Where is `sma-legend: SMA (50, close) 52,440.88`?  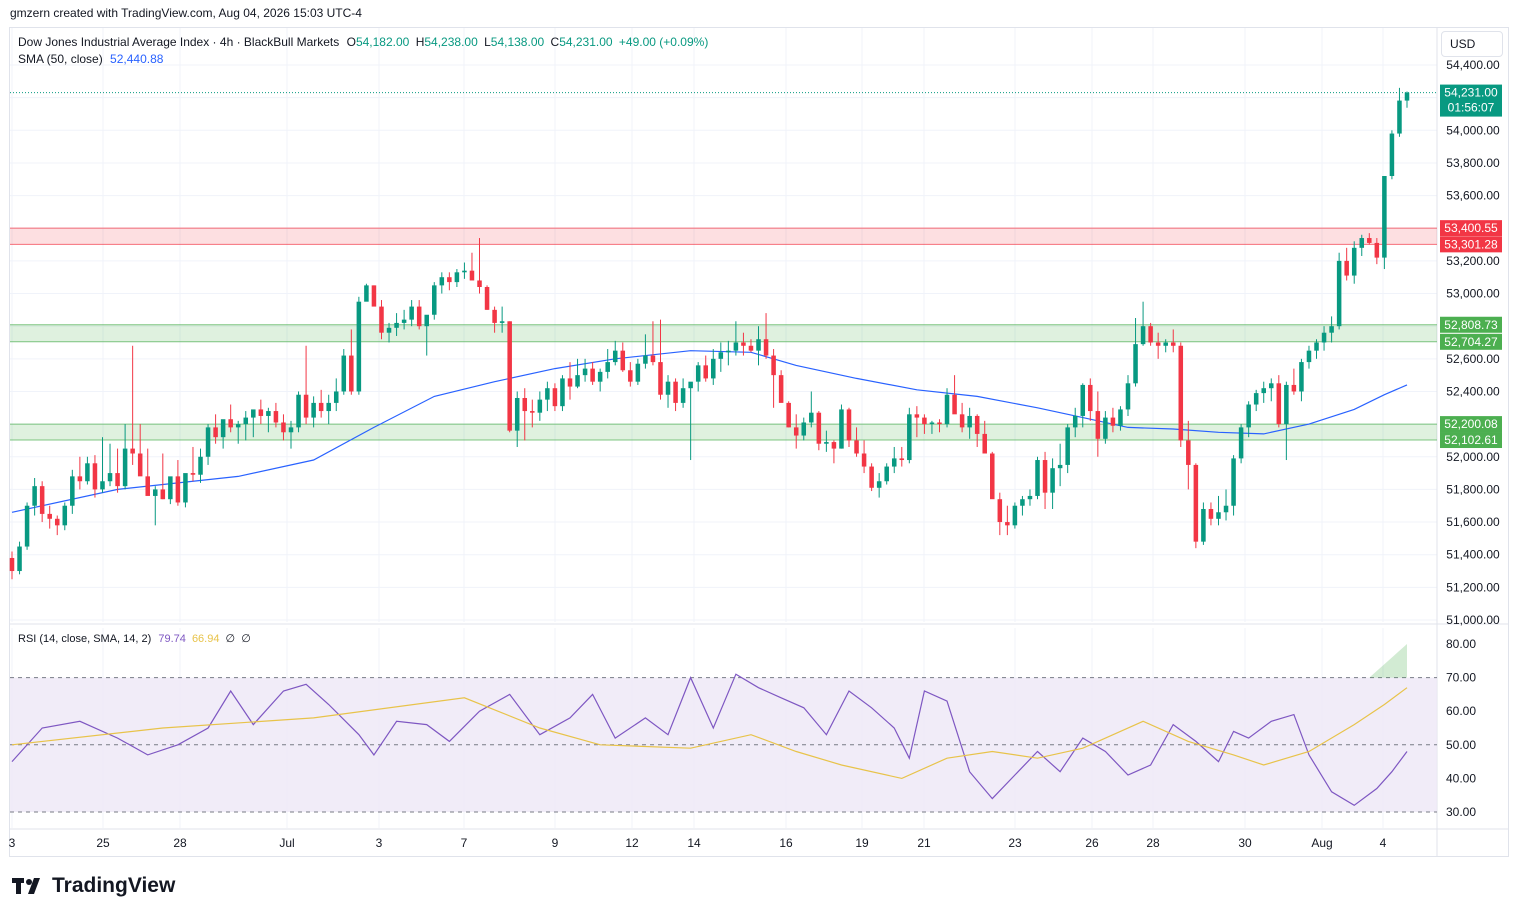
sma-legend: SMA (50, close) 52,440.88 is located at coordinates (90, 59).